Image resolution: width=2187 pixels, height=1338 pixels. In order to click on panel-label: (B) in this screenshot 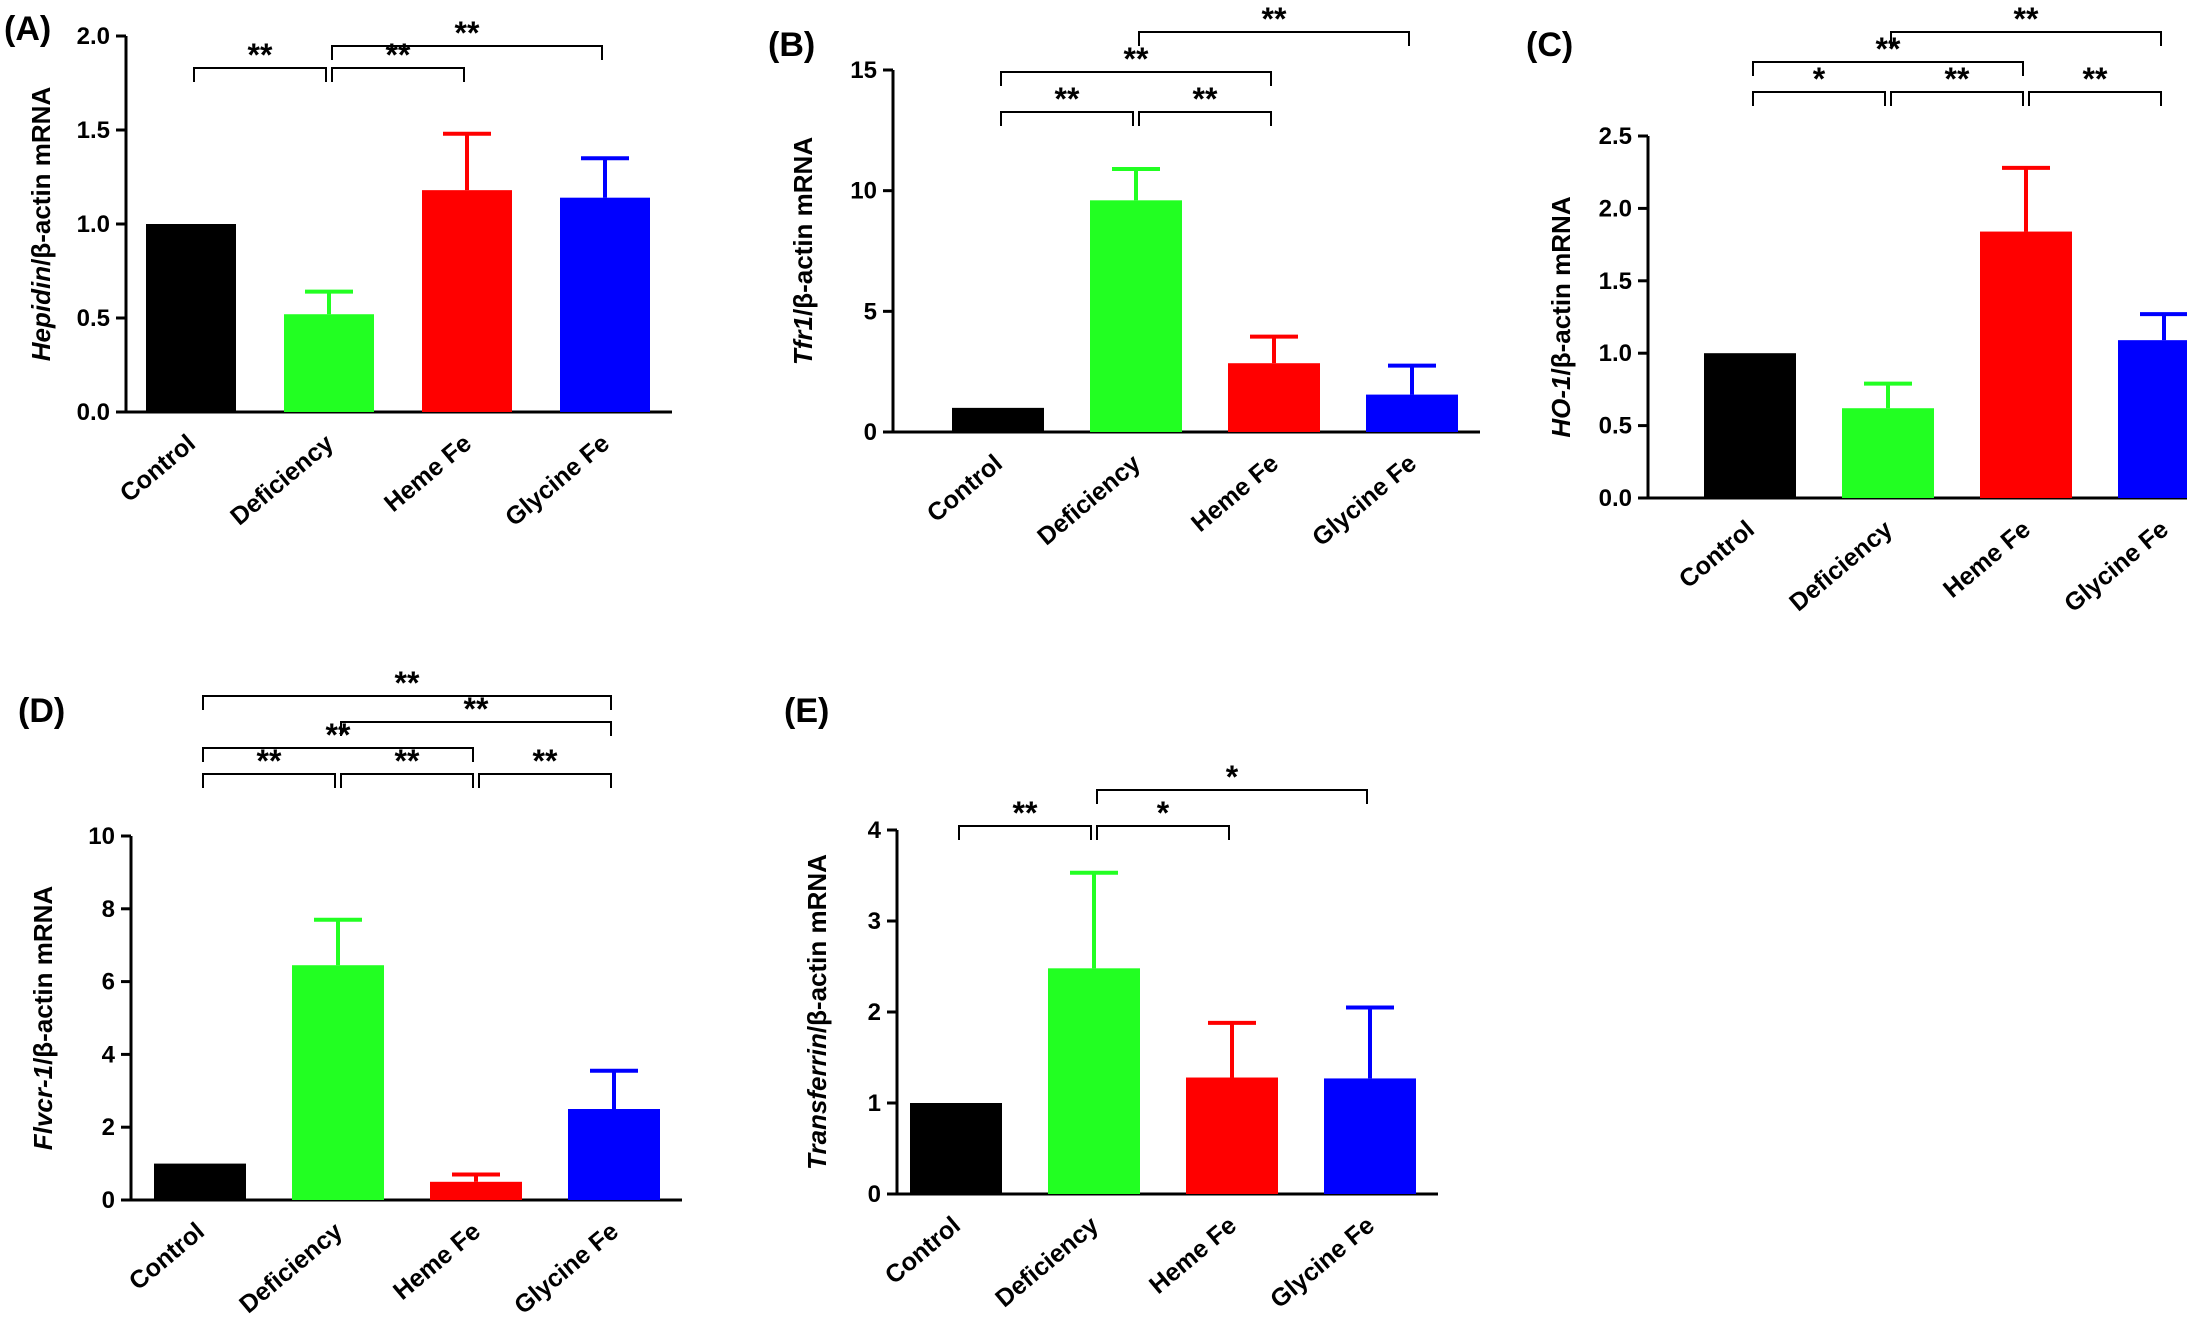, I will do `click(791, 45)`.